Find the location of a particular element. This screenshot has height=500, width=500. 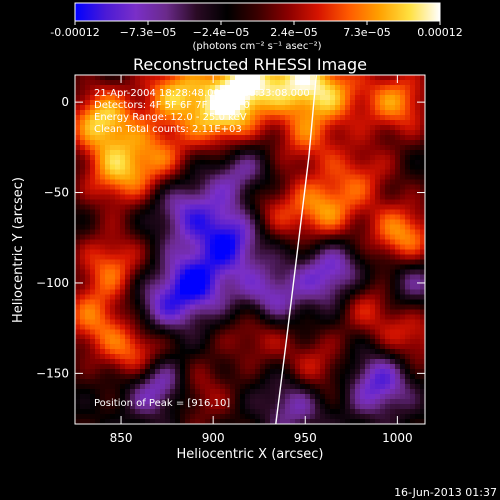

y-tick-label-minus100: −100 is located at coordinates (52, 283).